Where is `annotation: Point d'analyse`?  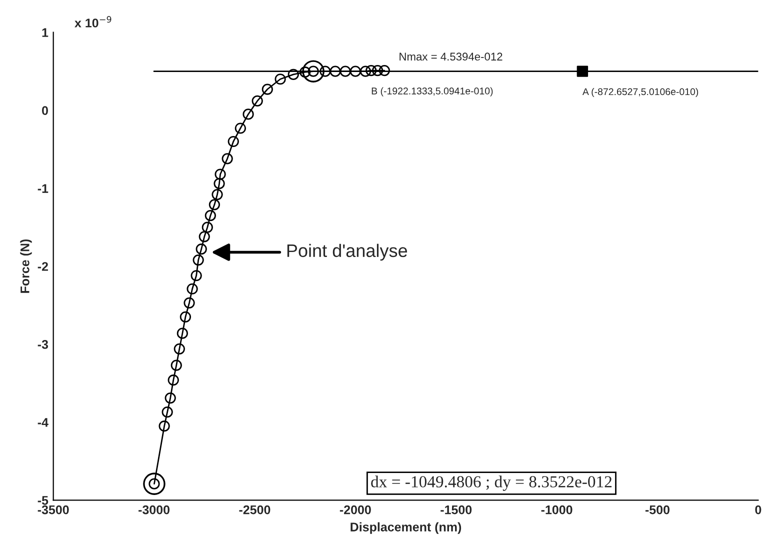 annotation: Point d'analyse is located at coordinates (347, 252).